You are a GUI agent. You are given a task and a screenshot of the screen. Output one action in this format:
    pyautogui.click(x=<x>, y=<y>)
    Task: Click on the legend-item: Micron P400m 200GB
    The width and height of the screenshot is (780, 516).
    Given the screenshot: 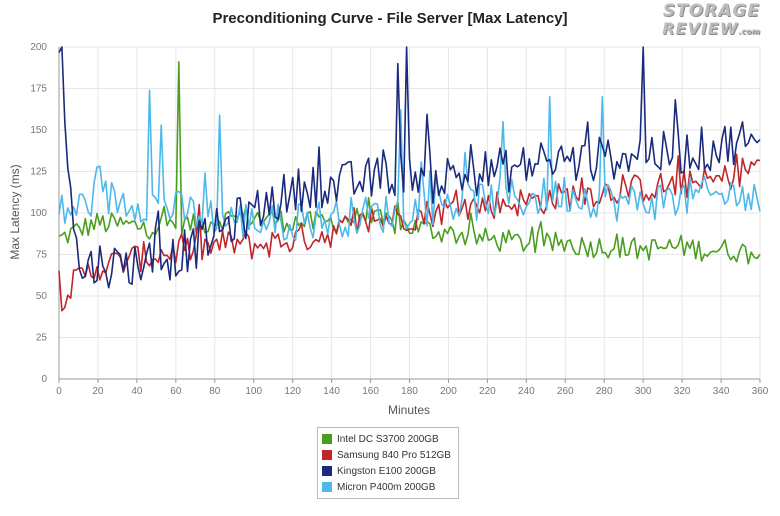 What is the action you would take?
    pyautogui.click(x=388, y=487)
    